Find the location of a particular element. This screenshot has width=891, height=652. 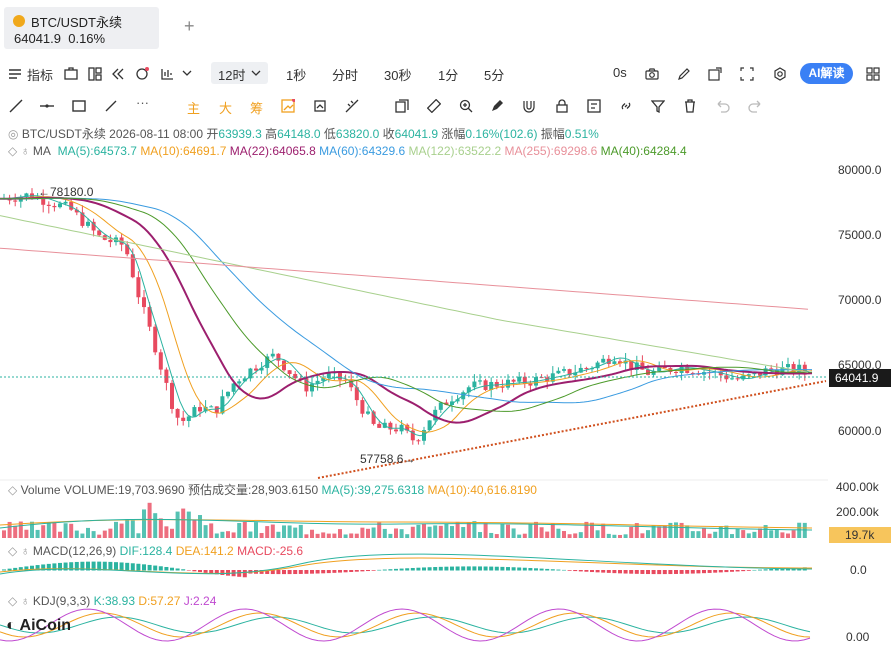

edit-list-icon is located at coordinates (594, 106).